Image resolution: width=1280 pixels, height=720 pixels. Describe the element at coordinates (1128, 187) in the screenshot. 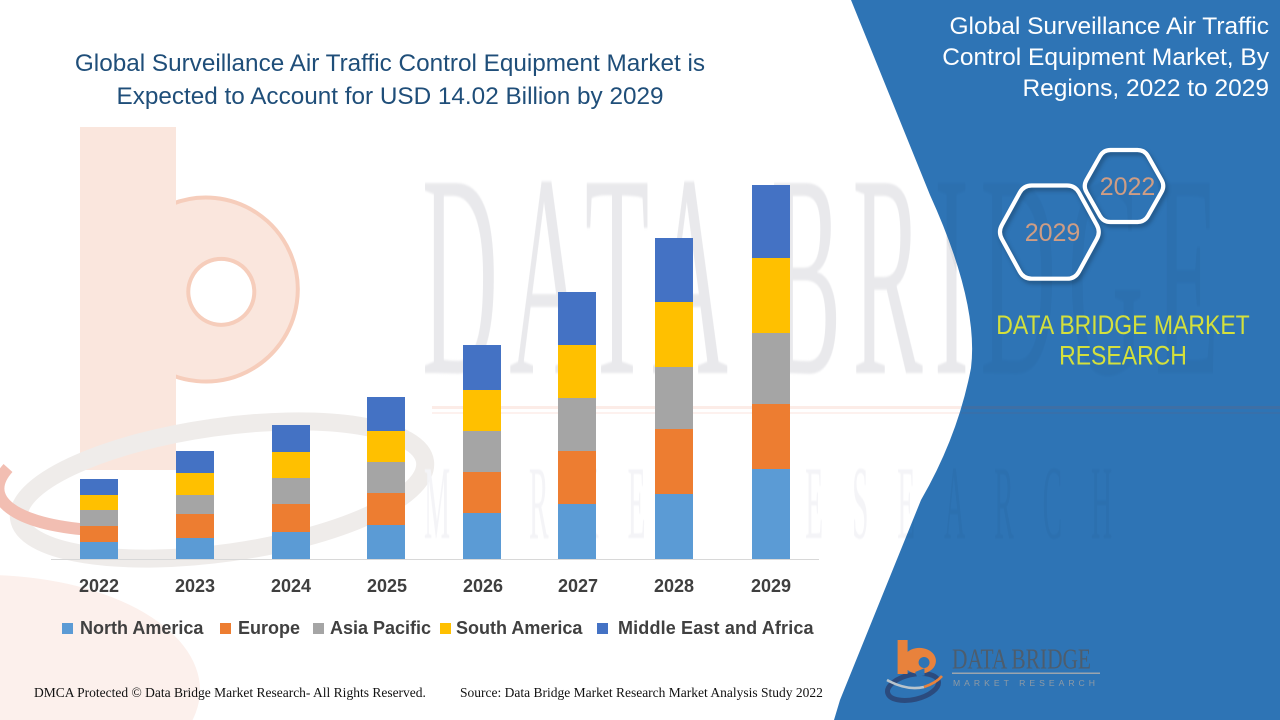

I see `svg-text: 2022` at that location.